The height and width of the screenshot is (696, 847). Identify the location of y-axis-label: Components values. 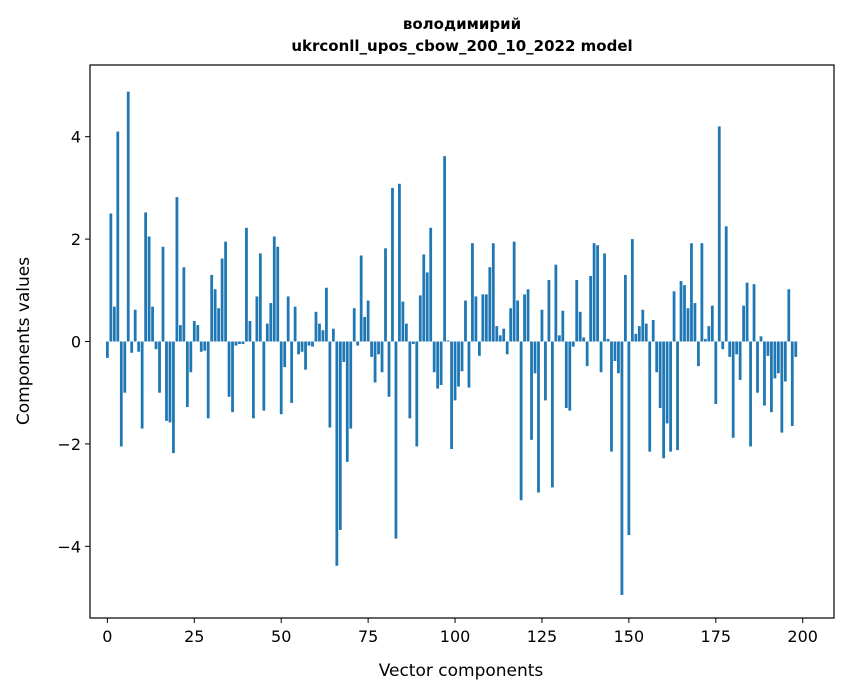
(24, 341).